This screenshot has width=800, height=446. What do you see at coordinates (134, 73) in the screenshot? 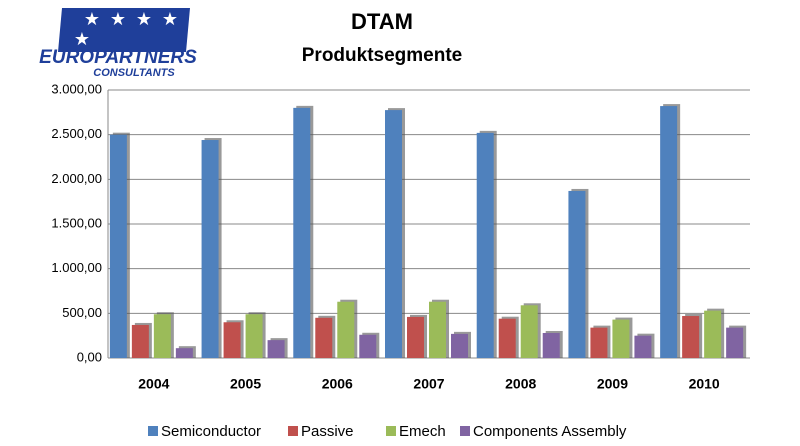
I see `logo-subtext: CONSULTANTS` at bounding box center [134, 73].